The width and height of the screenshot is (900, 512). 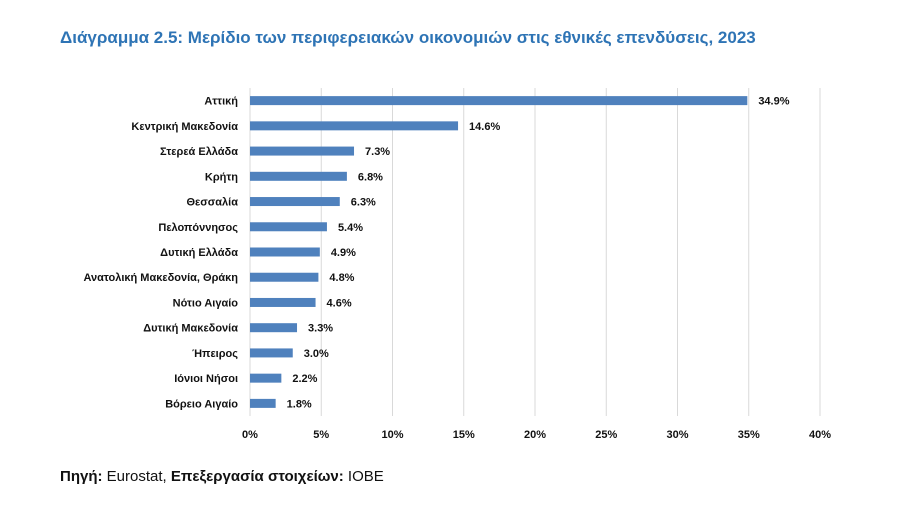 What do you see at coordinates (250, 435) in the screenshot?
I see `x-tick-label-0: 0%` at bounding box center [250, 435].